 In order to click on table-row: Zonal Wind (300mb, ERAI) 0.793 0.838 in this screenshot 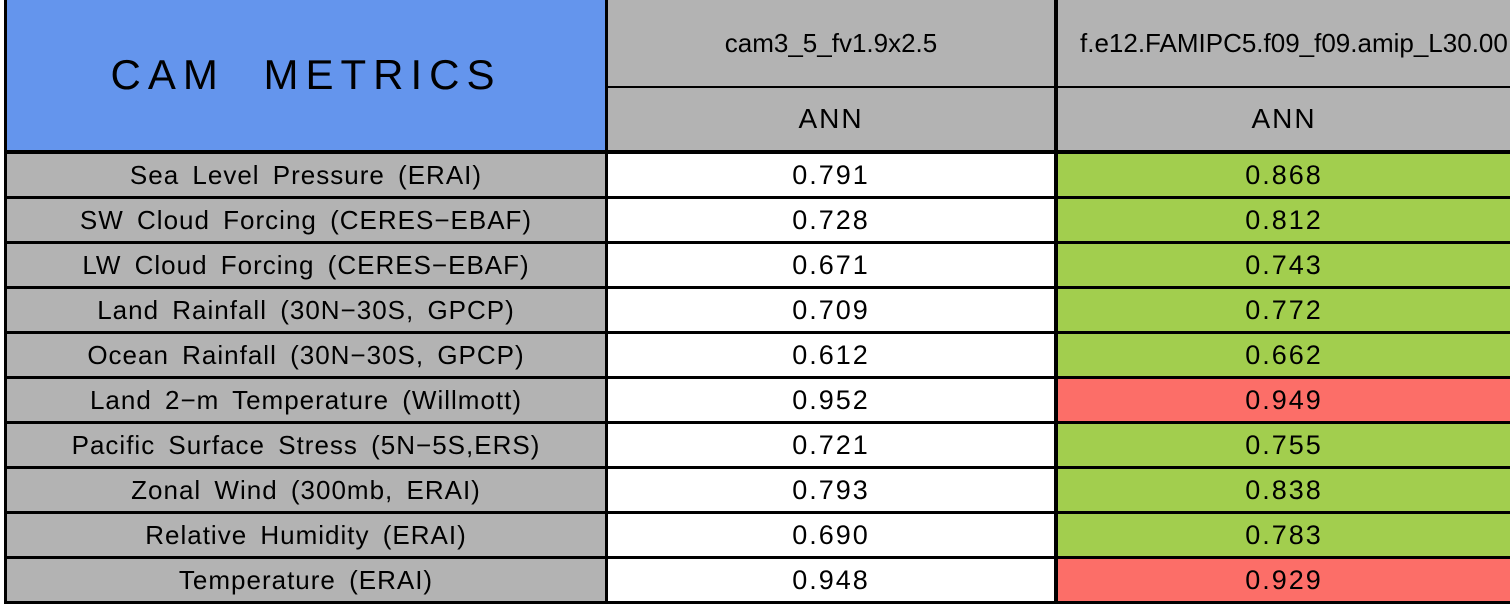, I will do `click(758, 491)`.